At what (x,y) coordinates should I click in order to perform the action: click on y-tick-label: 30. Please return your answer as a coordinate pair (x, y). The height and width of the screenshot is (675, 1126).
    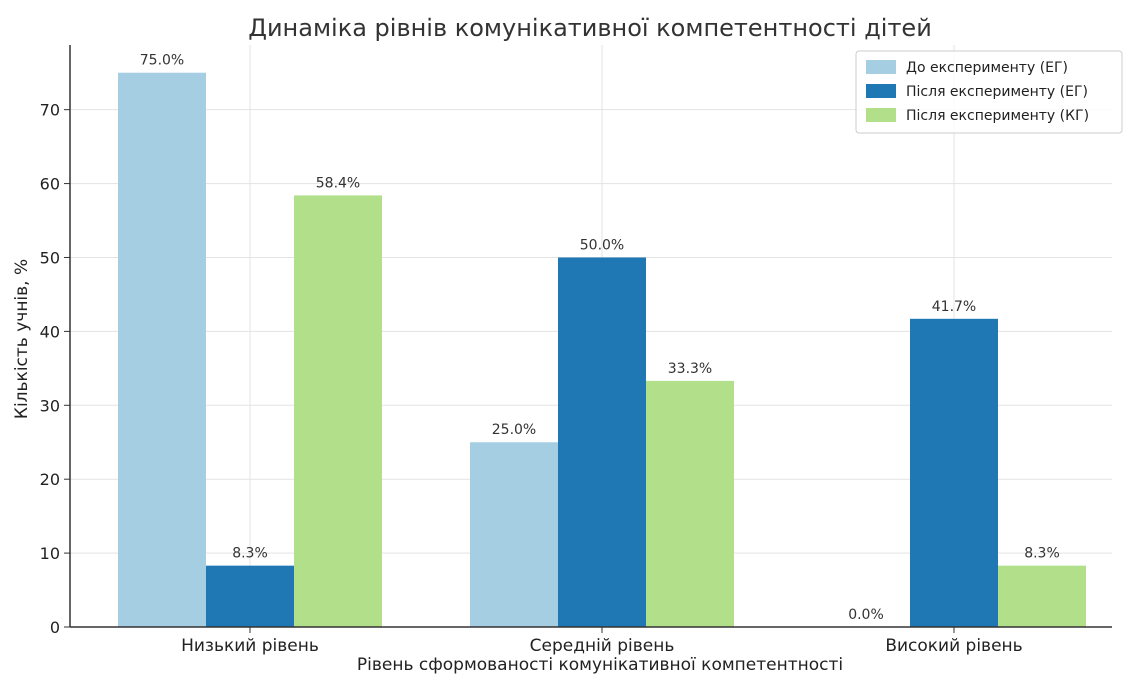
    Looking at the image, I should click on (50, 405).